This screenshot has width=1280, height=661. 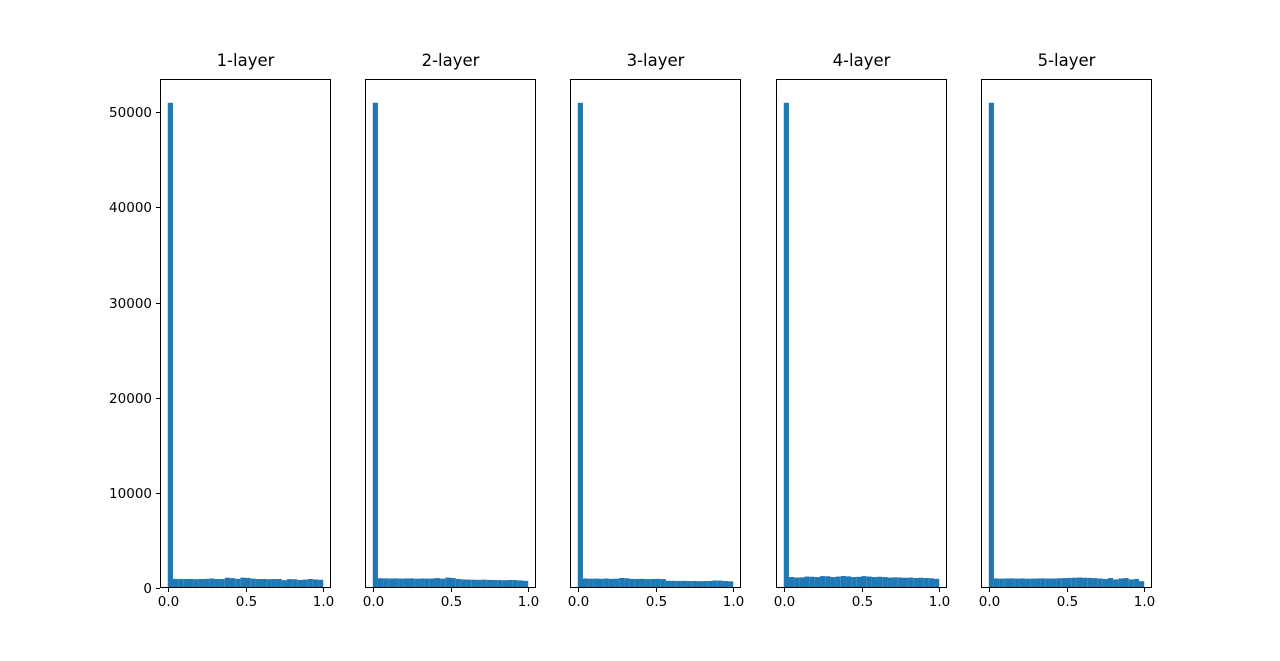 What do you see at coordinates (147, 589) in the screenshot?
I see `y-tick-label: 0` at bounding box center [147, 589].